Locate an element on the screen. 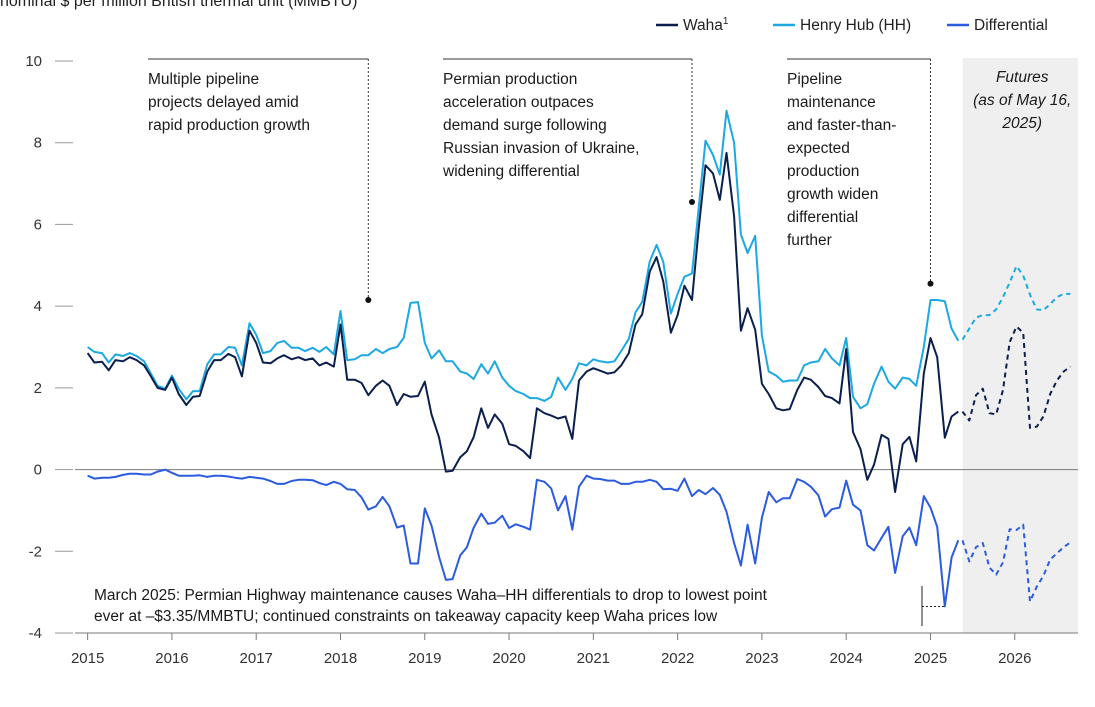 This screenshot has height=707, width=1095. legend-item: Differential is located at coordinates (997, 25).